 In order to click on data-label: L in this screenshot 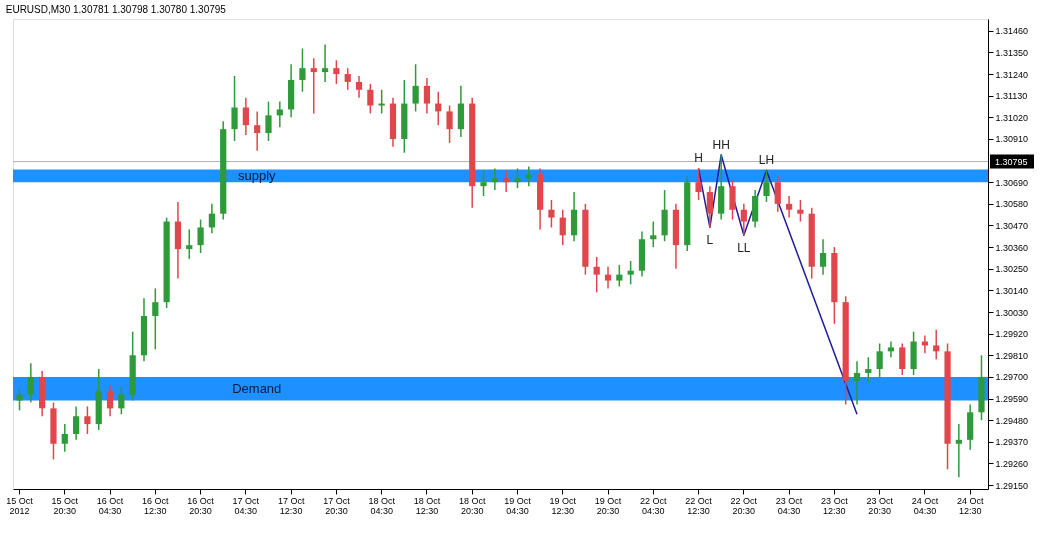, I will do `click(710, 240)`.